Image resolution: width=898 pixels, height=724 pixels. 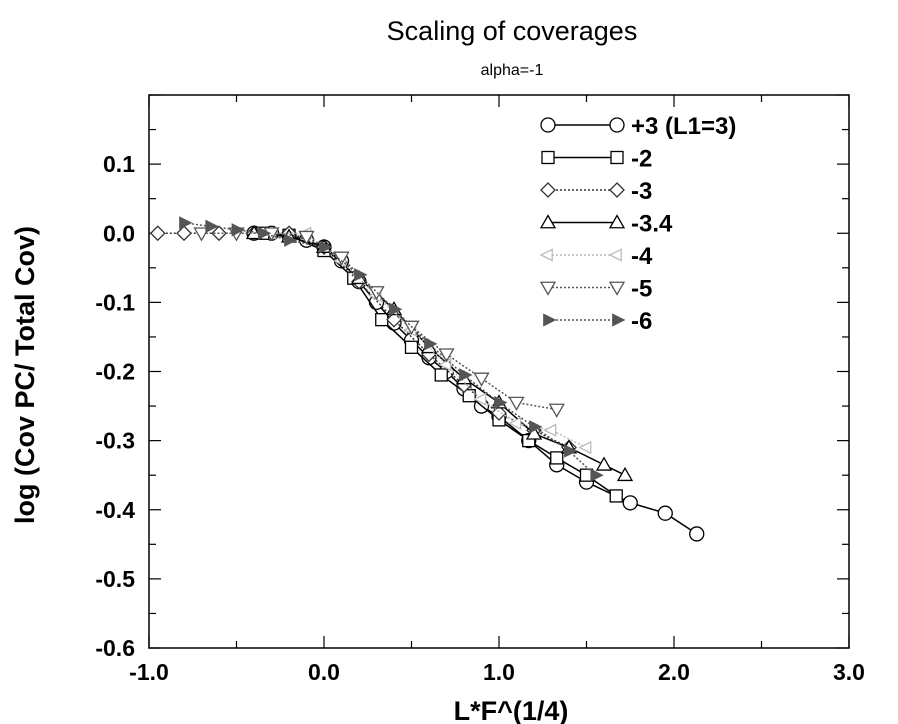 I want to click on legend-entry: -6, so click(x=597, y=321).